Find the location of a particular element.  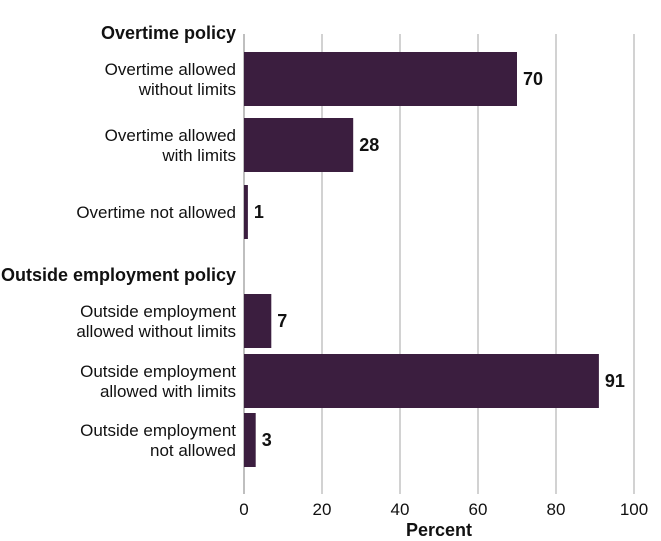

group-label: Outside employment policy is located at coordinates (118, 275).